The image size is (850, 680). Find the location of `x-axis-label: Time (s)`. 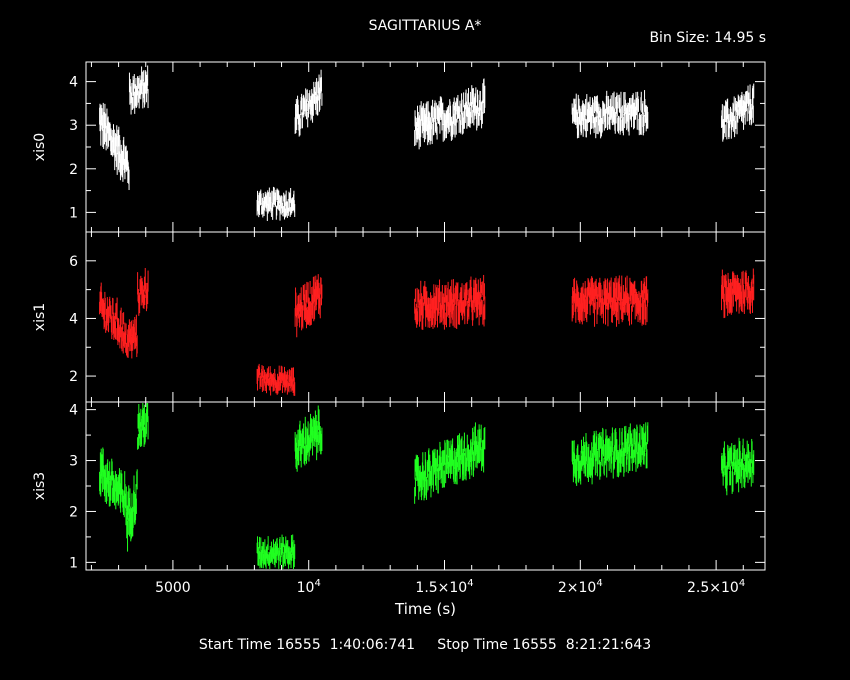

x-axis-label: Time (s) is located at coordinates (425, 609).